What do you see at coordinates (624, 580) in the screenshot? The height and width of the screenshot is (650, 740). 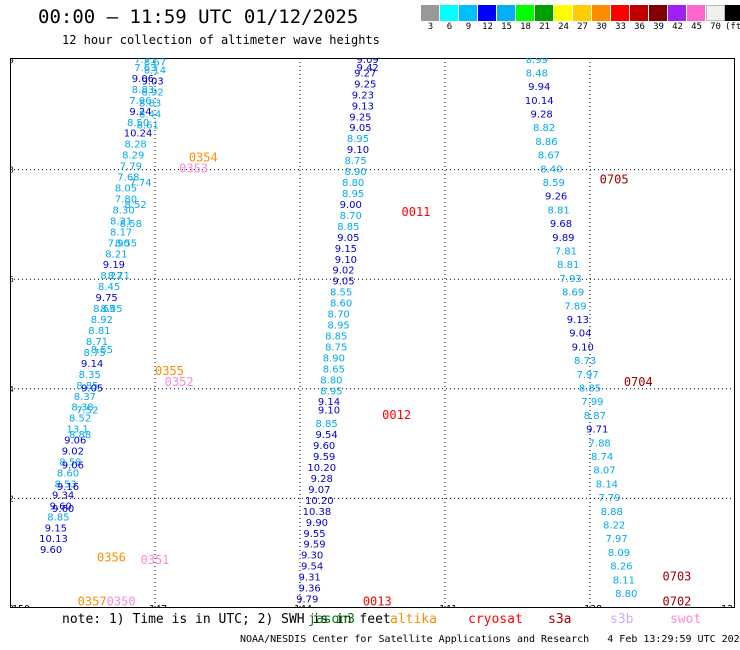 I see `wave-height-label: 8.11` at bounding box center [624, 580].